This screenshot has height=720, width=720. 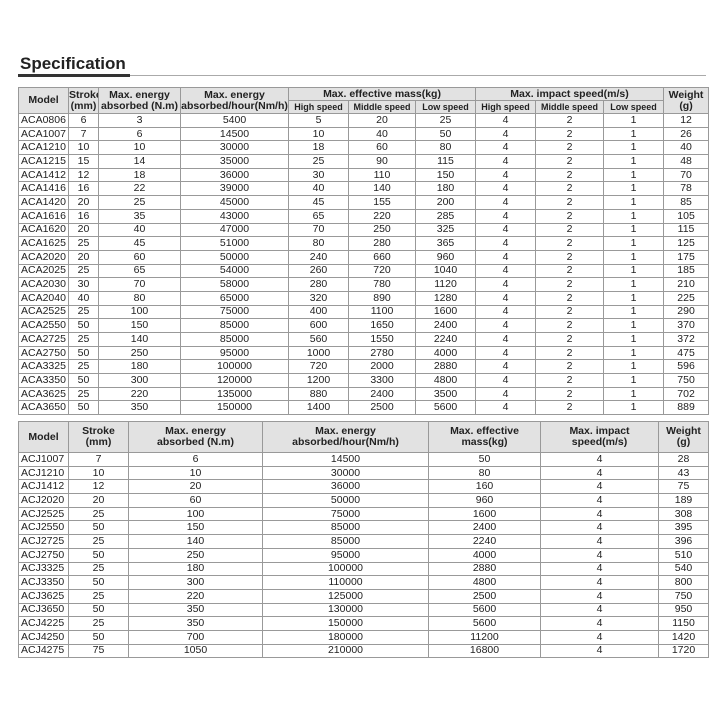 What do you see at coordinates (363, 569) in the screenshot?
I see `data-row: ACJ3325 25 180 100000 2880 4 540` at bounding box center [363, 569].